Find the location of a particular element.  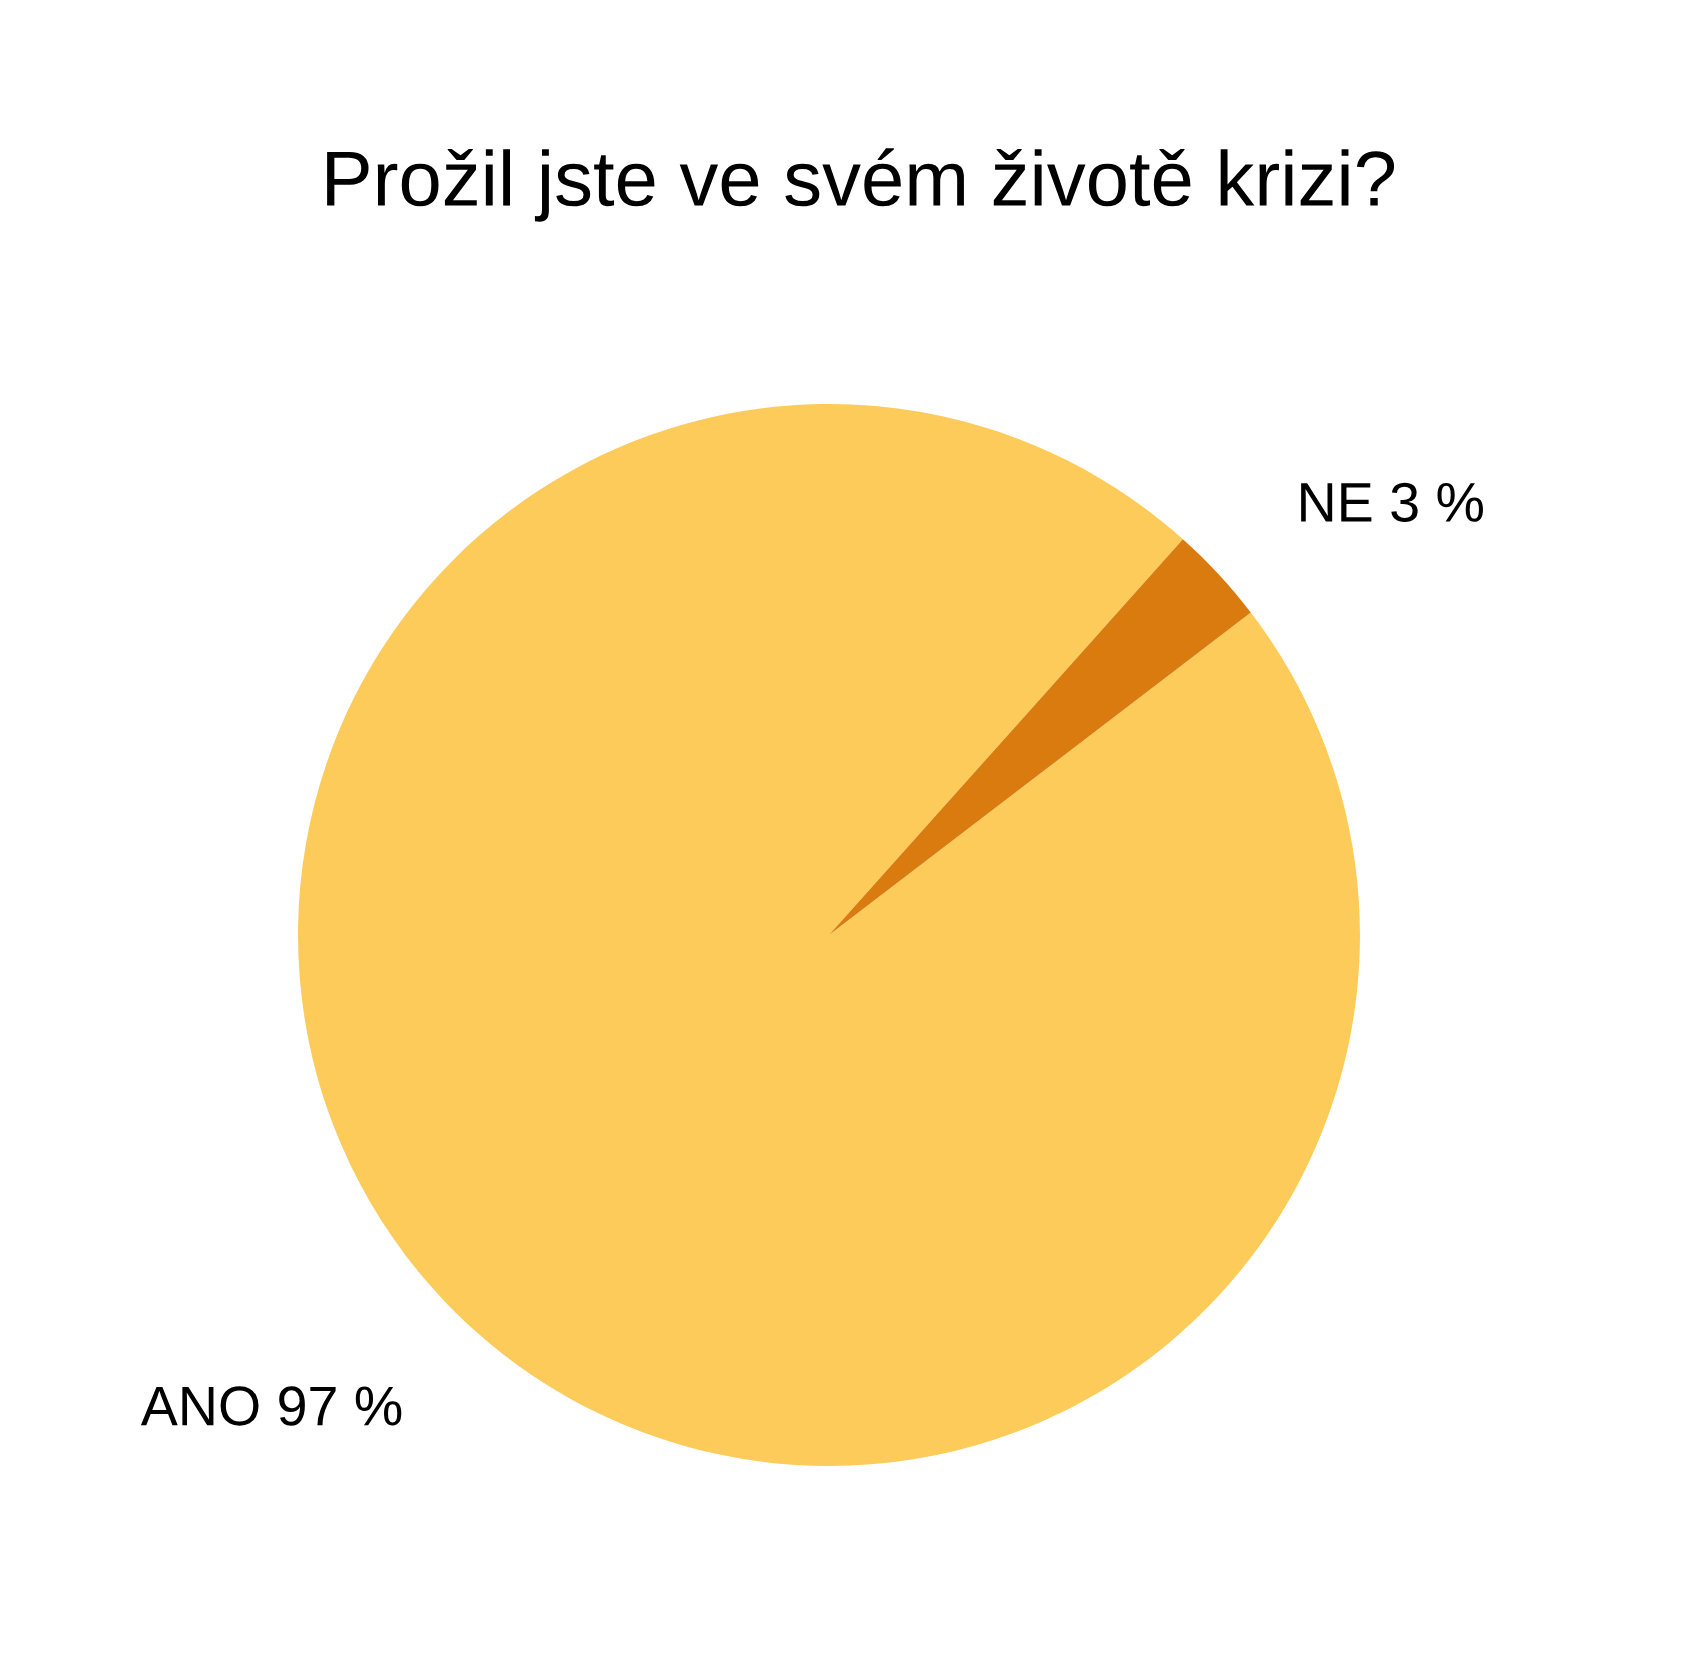

slice-label: NE 3 % is located at coordinates (1392, 502).